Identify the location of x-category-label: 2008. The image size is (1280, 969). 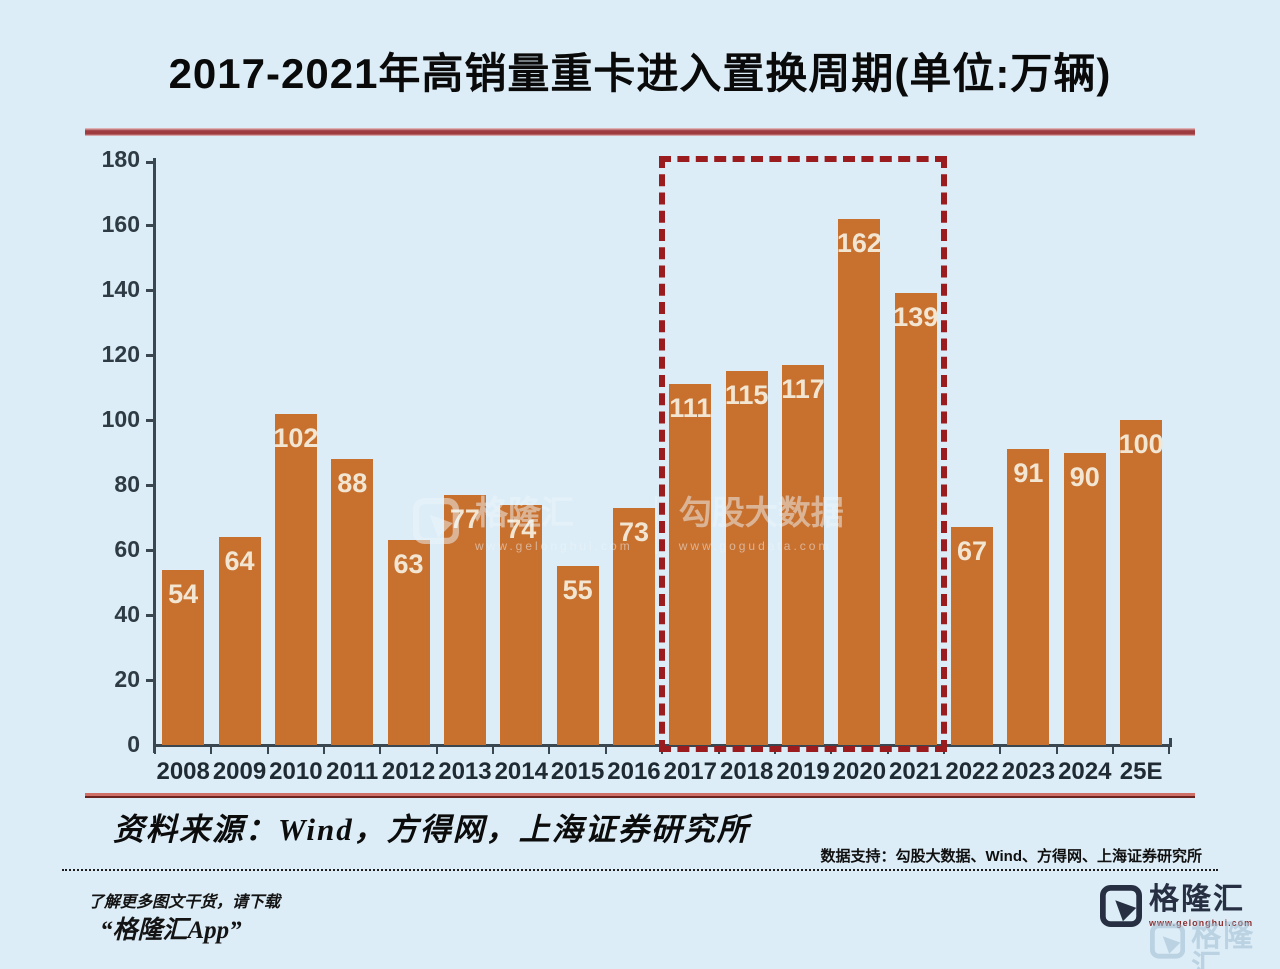
(183, 771).